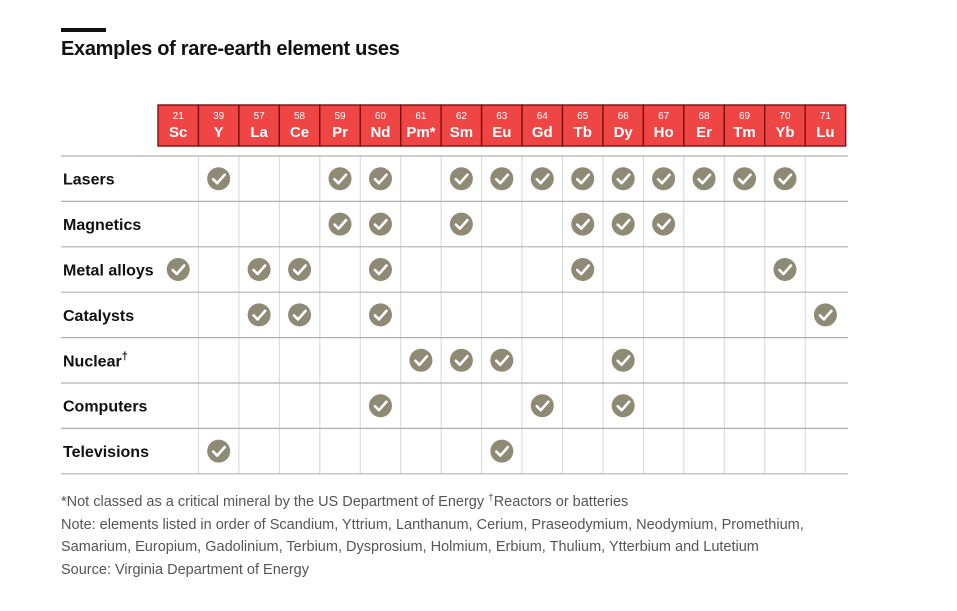 The image size is (957, 611). What do you see at coordinates (380, 132) in the screenshot?
I see `element-symbol: Nd` at bounding box center [380, 132].